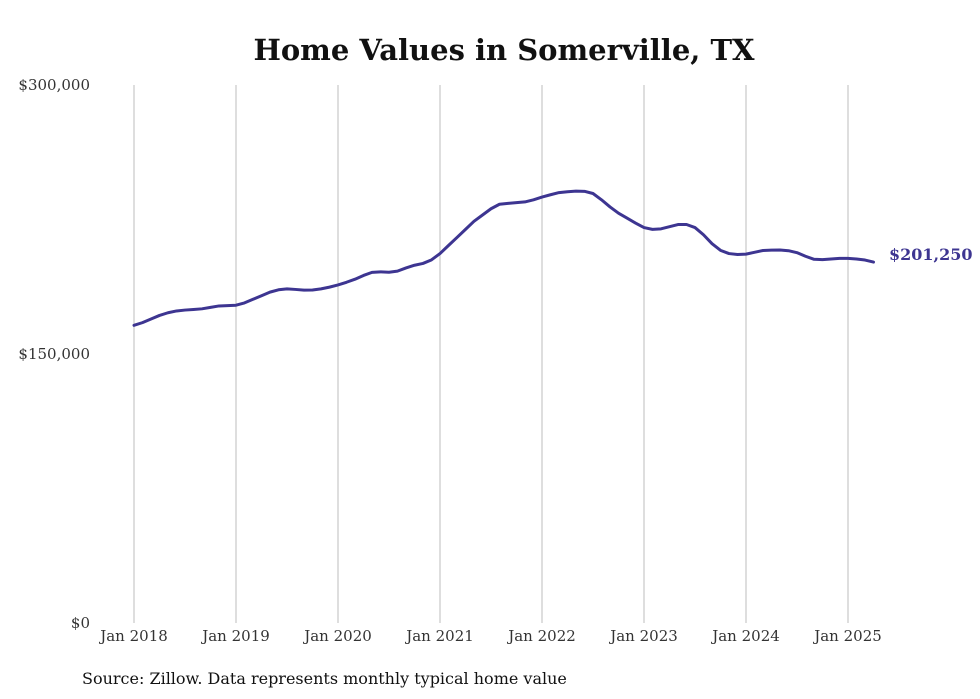  Describe the element at coordinates (541, 636) in the screenshot. I see `x-tick-label-4: Jan 2022` at that location.